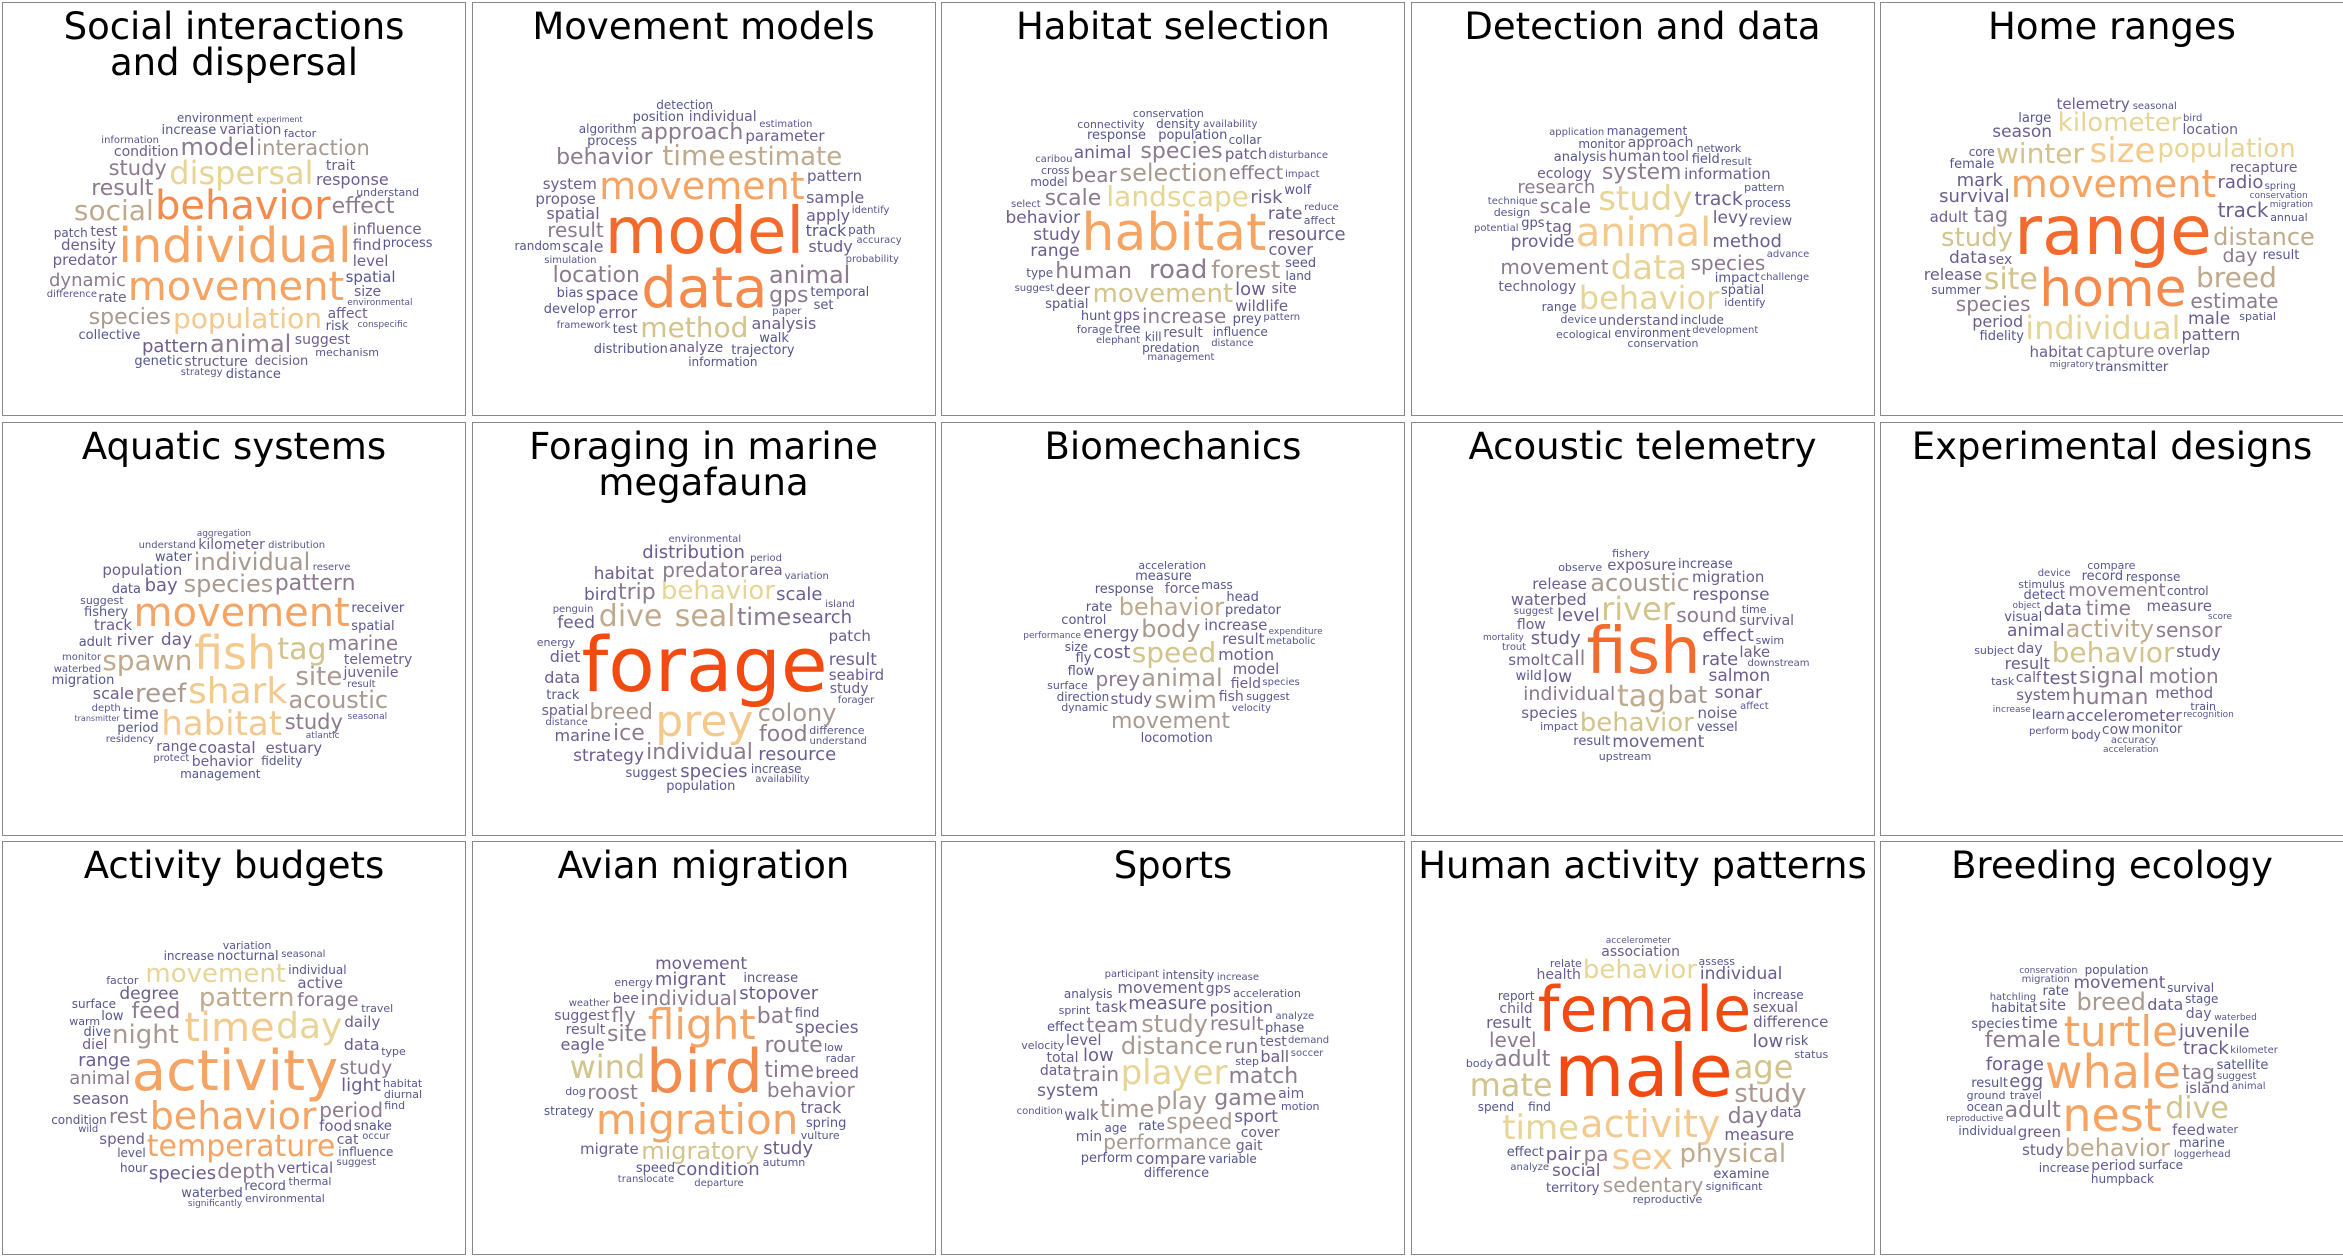  I want to click on cloud-word: site, so click(2010, 279).